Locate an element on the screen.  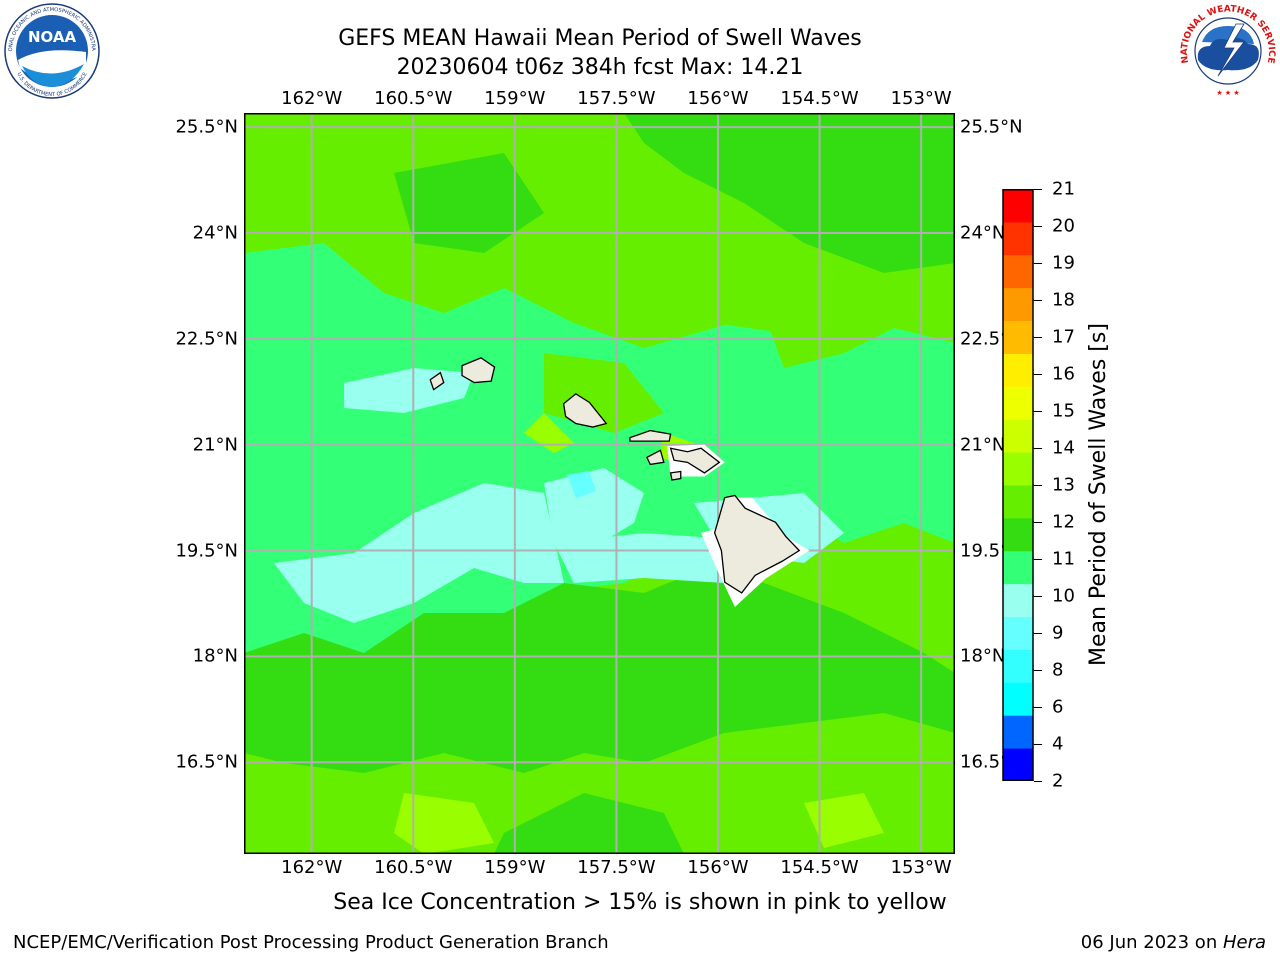
lon-tick-label-top: 153°W is located at coordinates (921, 98).